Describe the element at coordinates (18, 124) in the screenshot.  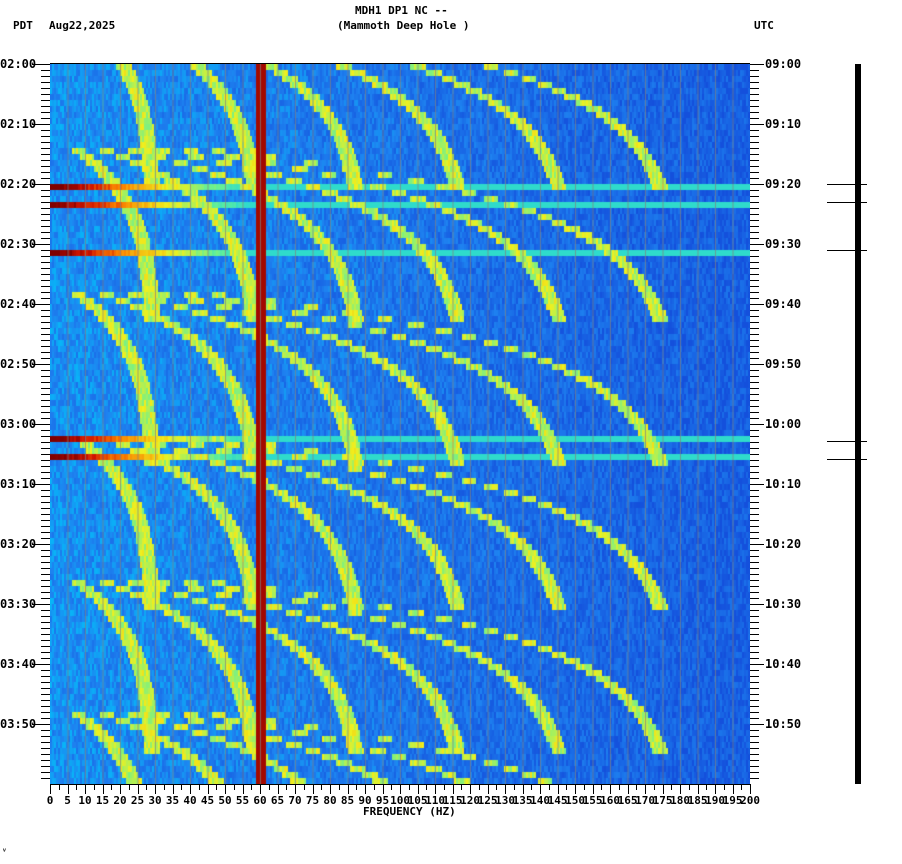
I see `left-tick-label: 02:10` at that location.